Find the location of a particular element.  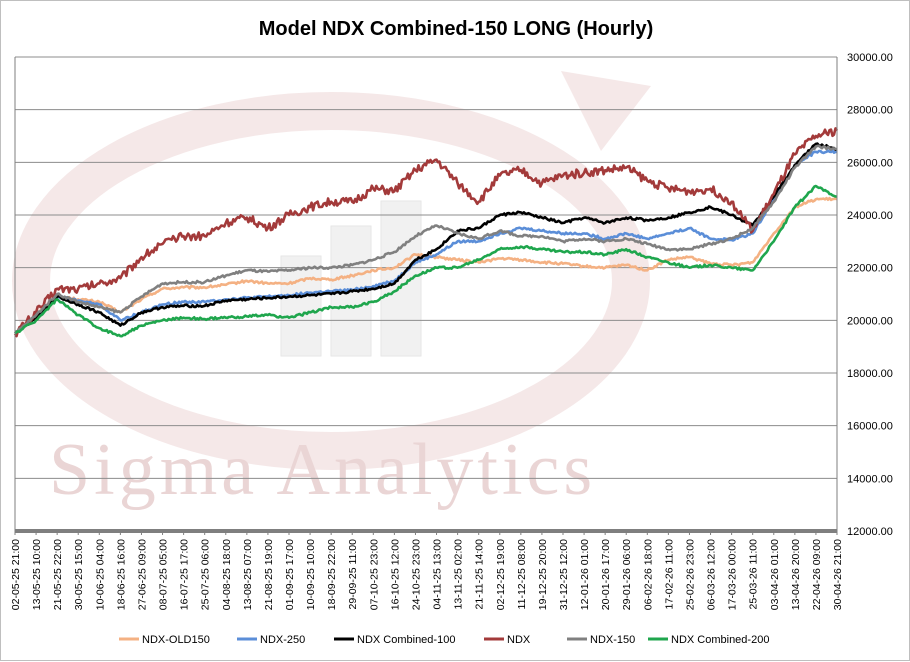

x-tick-label: 21-05-25 22:00 is located at coordinates (58, 574).